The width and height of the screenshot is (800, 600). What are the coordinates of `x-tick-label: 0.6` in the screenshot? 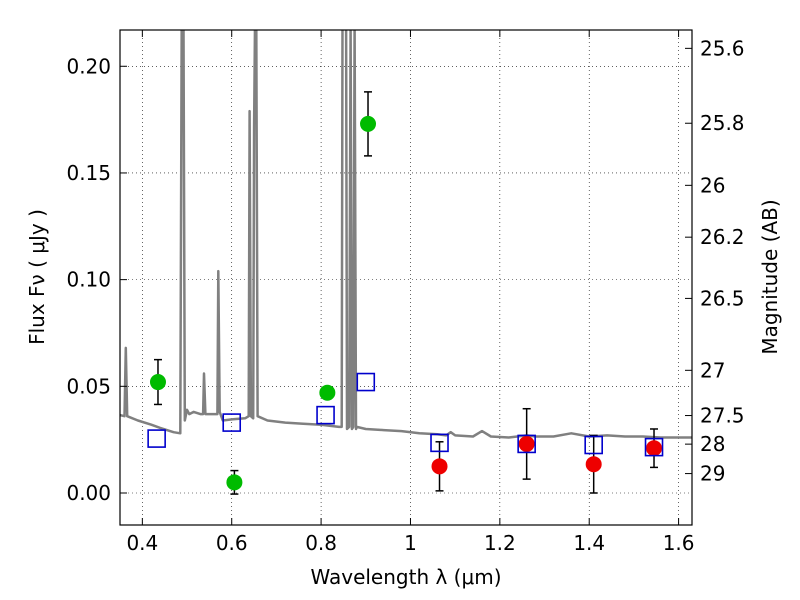 It's located at (232, 543).